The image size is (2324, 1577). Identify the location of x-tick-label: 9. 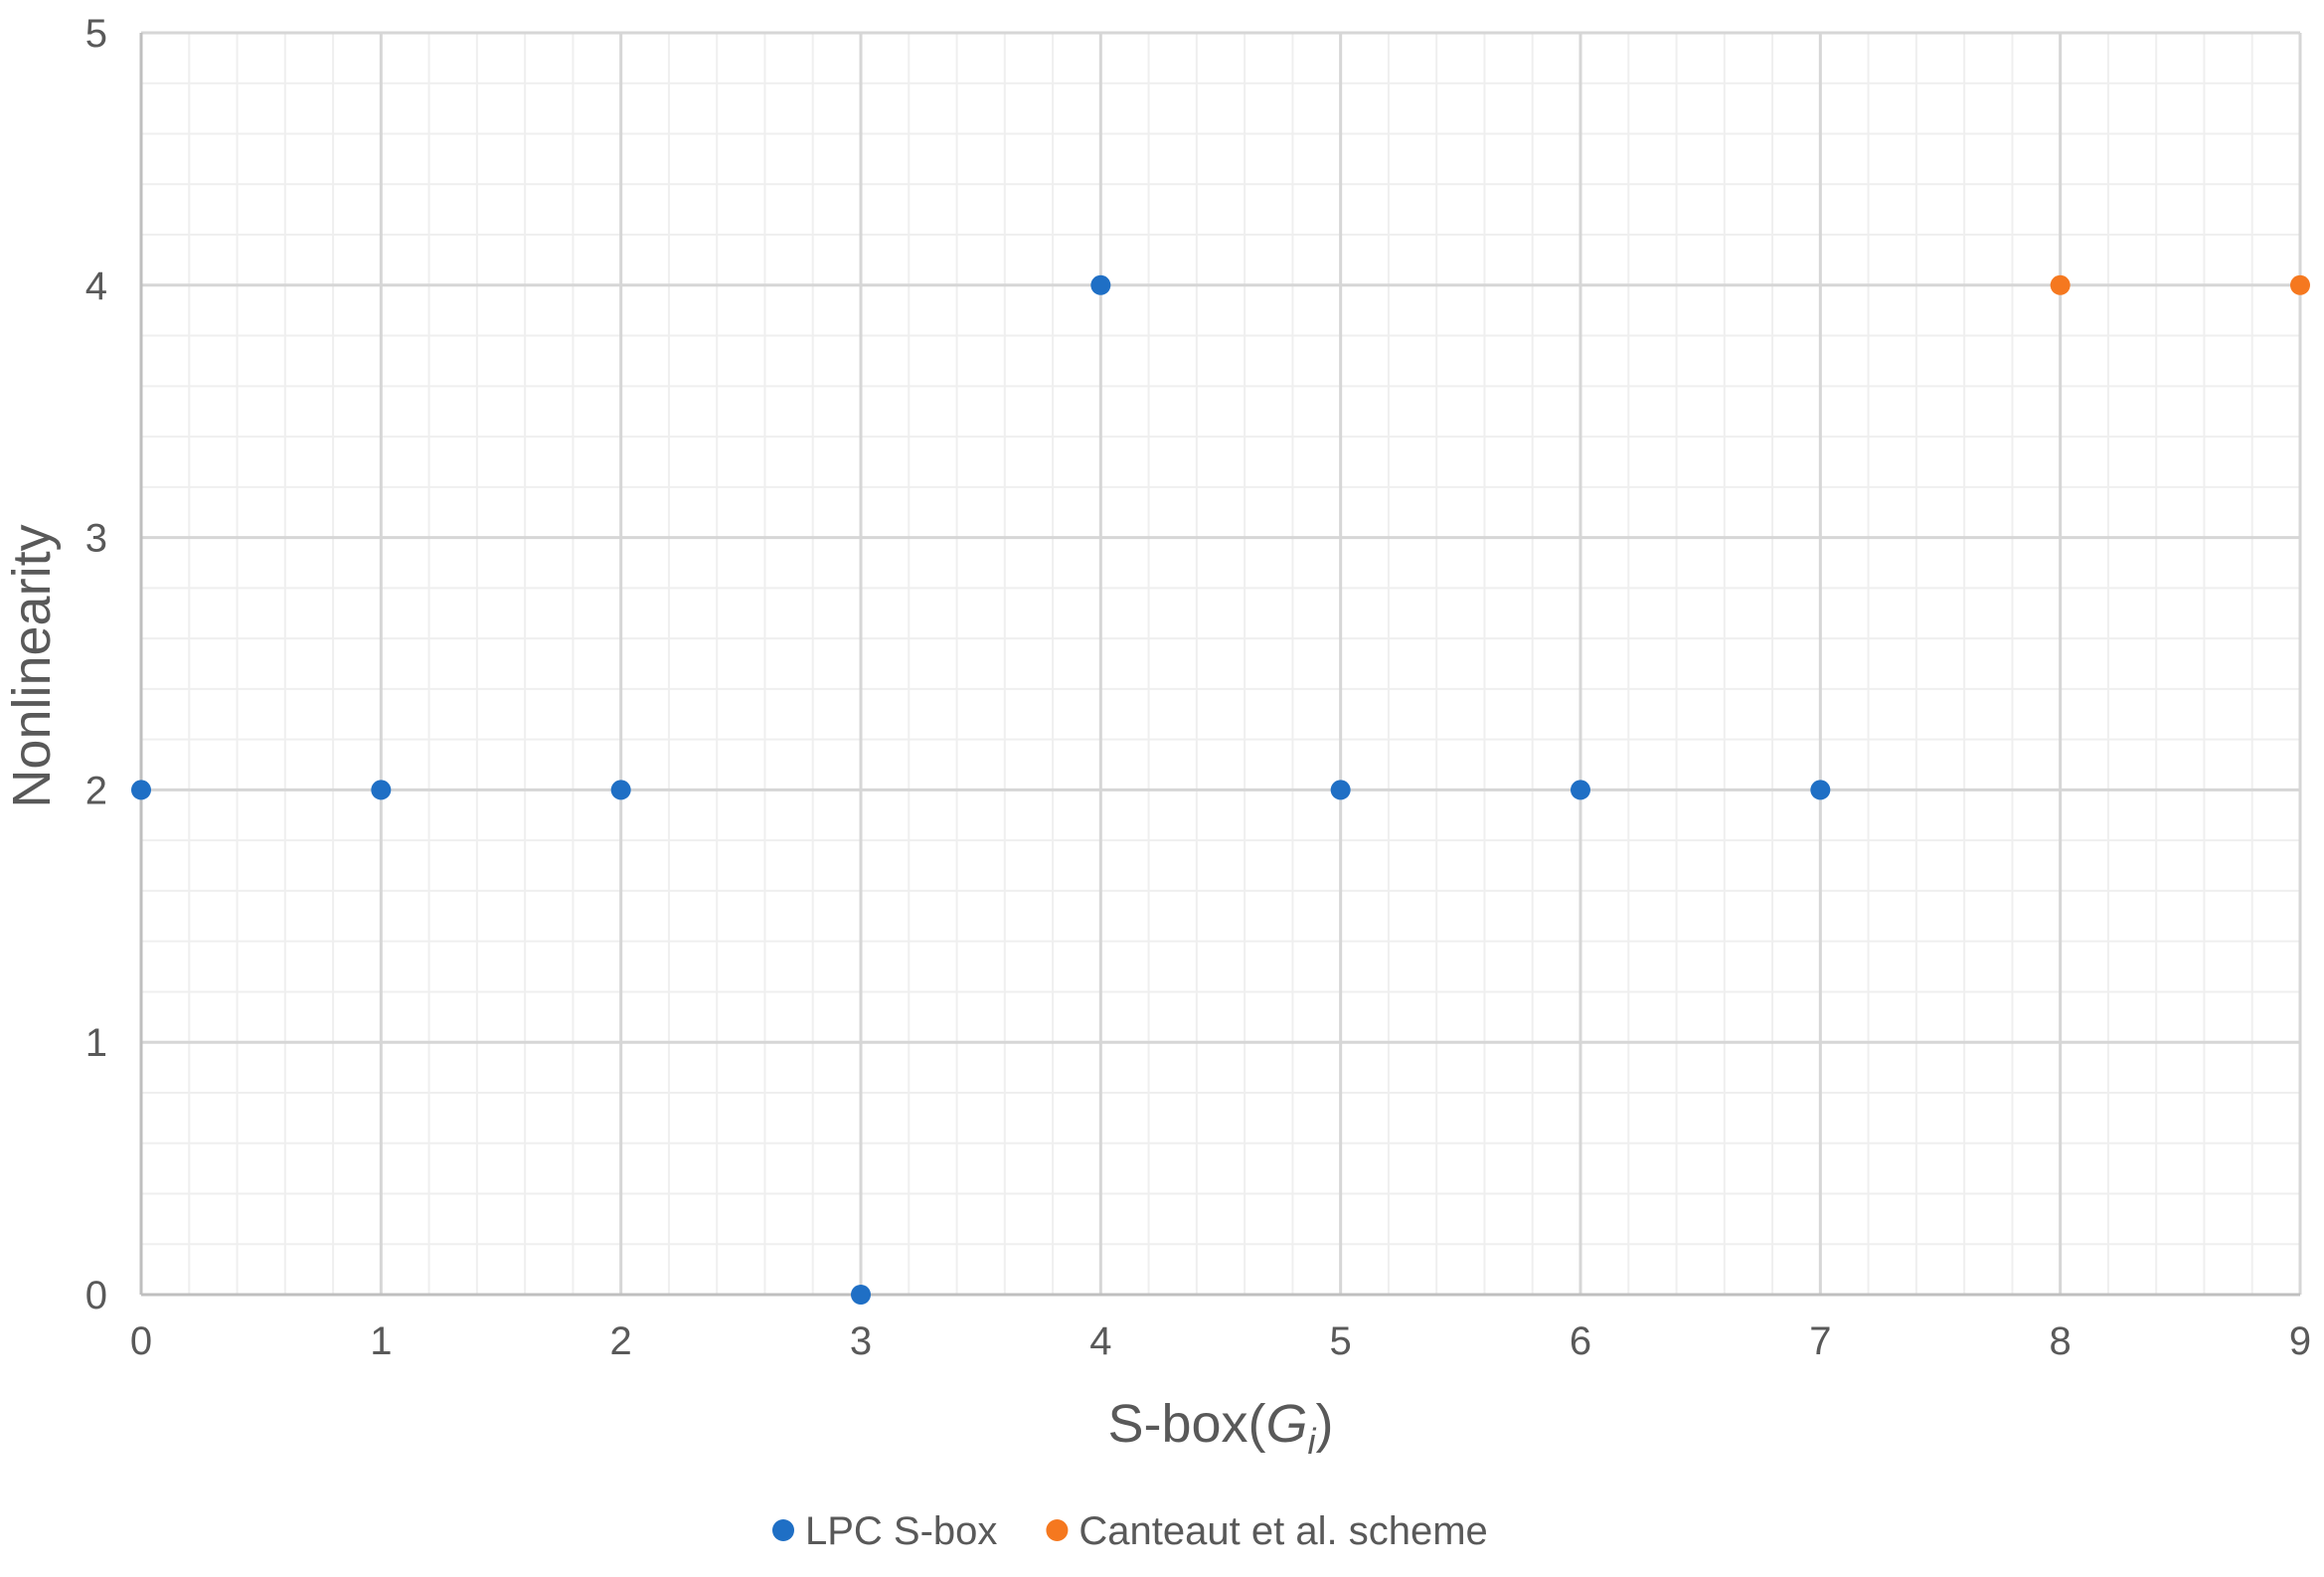
(2300, 1341).